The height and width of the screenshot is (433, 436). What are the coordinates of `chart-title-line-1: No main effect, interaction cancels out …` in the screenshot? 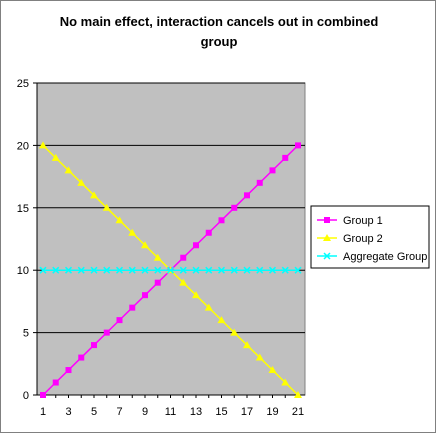 It's located at (219, 21).